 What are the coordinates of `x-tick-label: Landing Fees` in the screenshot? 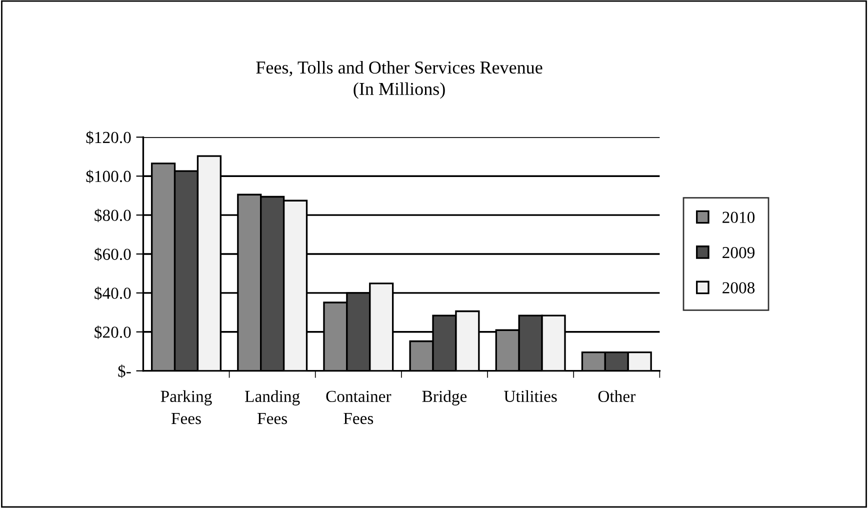 It's located at (272, 407).